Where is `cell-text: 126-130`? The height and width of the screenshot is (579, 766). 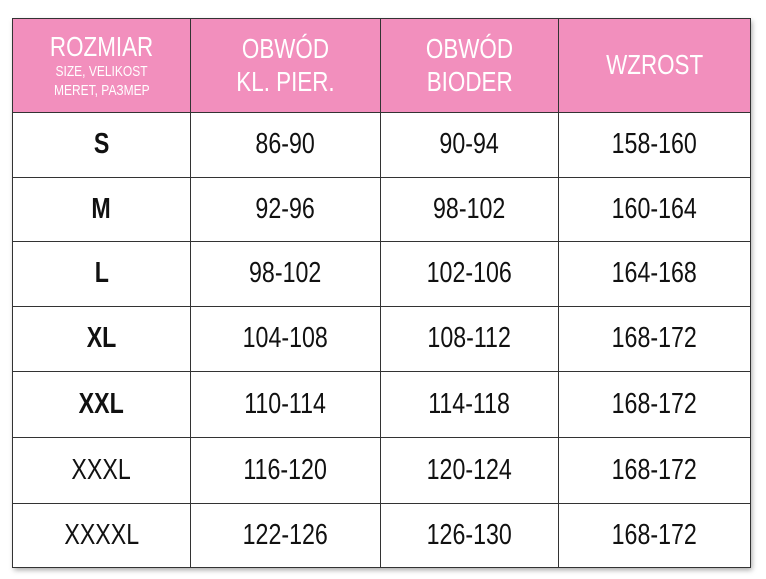
cell-text: 126-130 is located at coordinates (469, 534).